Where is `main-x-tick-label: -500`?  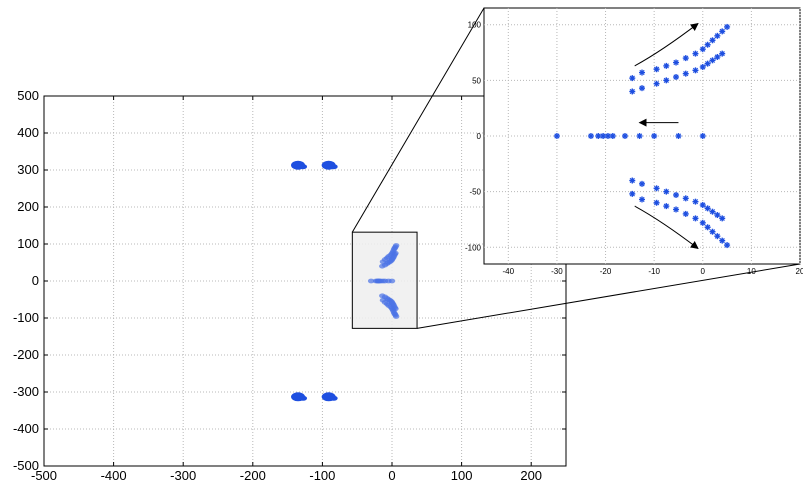 main-x-tick-label: -500 is located at coordinates (44, 475).